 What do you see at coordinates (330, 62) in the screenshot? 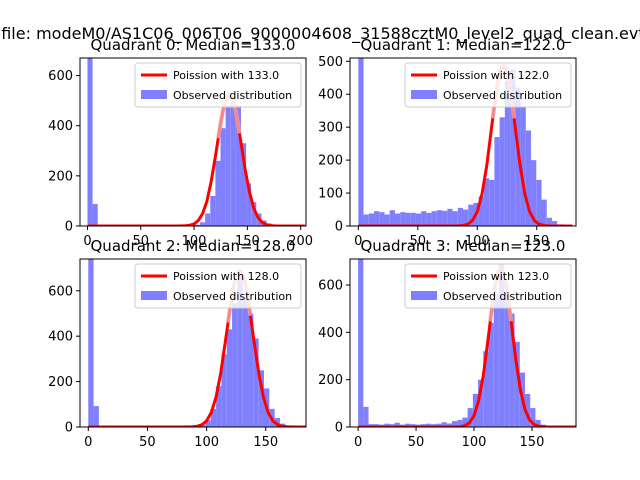
I see `y-tick-label: 500` at bounding box center [330, 62].